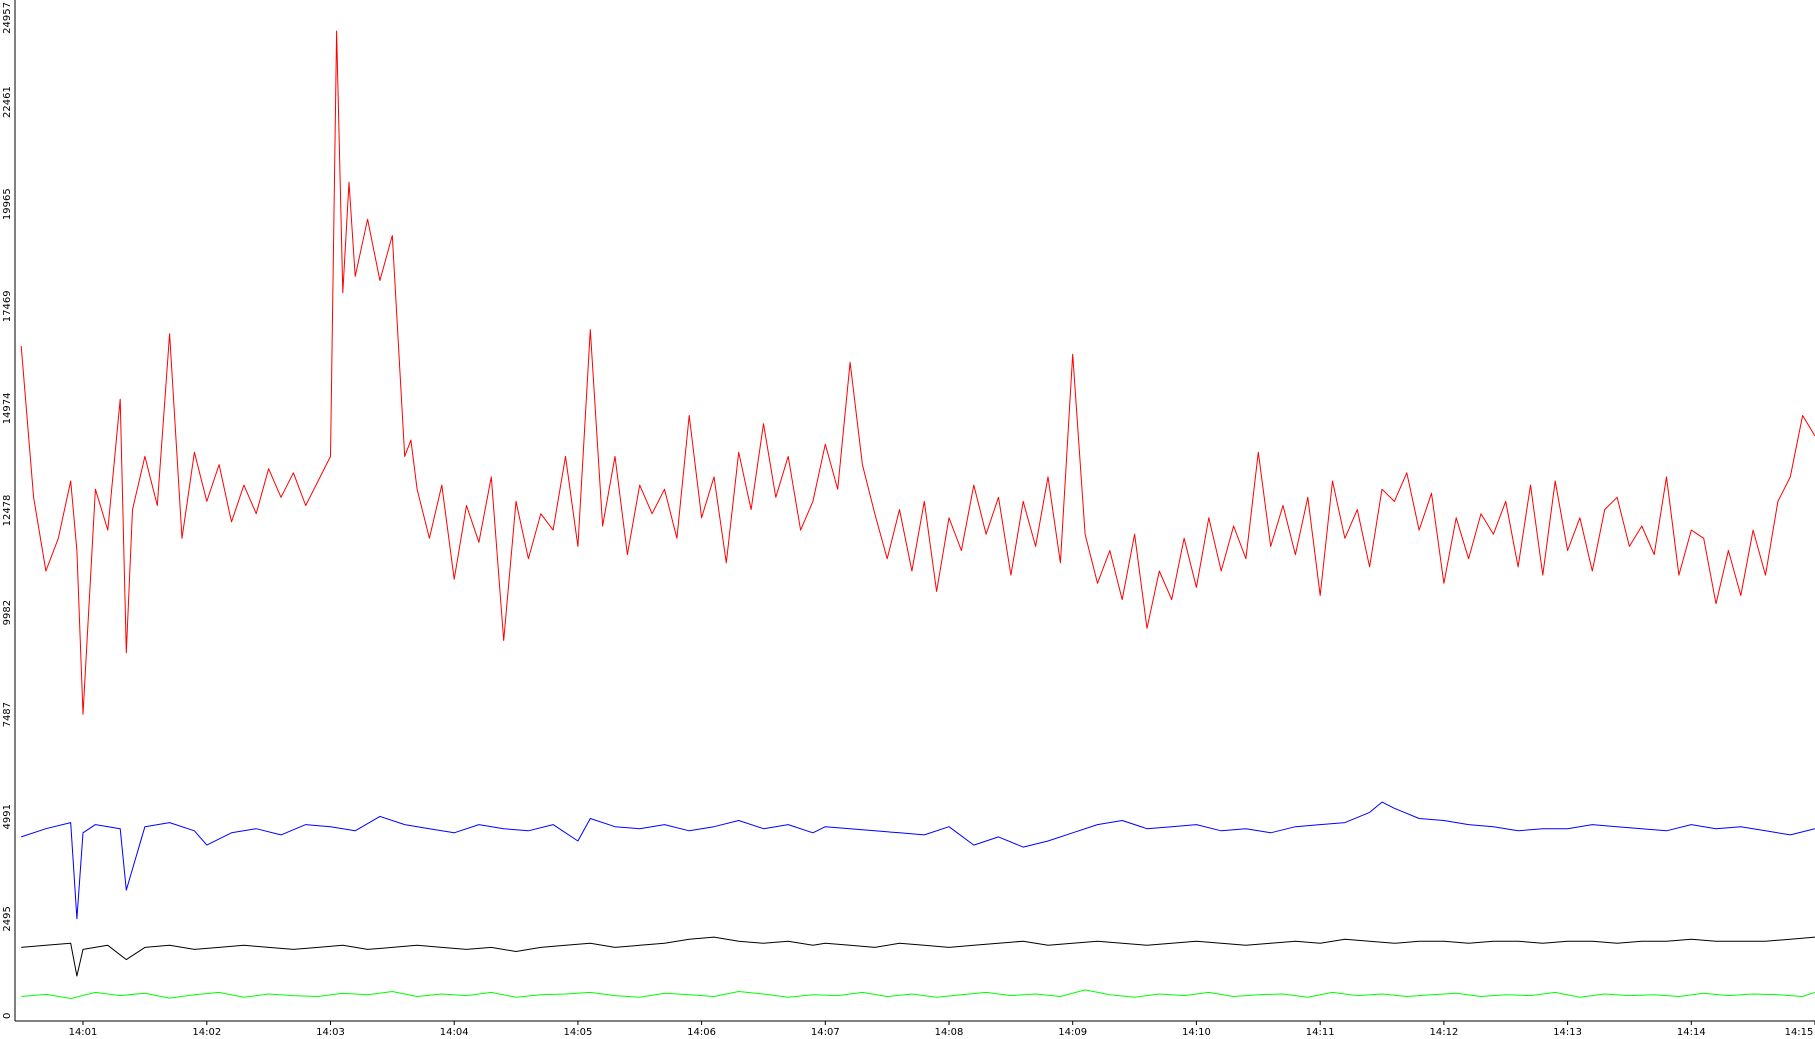 Image resolution: width=1815 pixels, height=1039 pixels. I want to click on x-tick-label: 14:10, so click(1196, 1032).